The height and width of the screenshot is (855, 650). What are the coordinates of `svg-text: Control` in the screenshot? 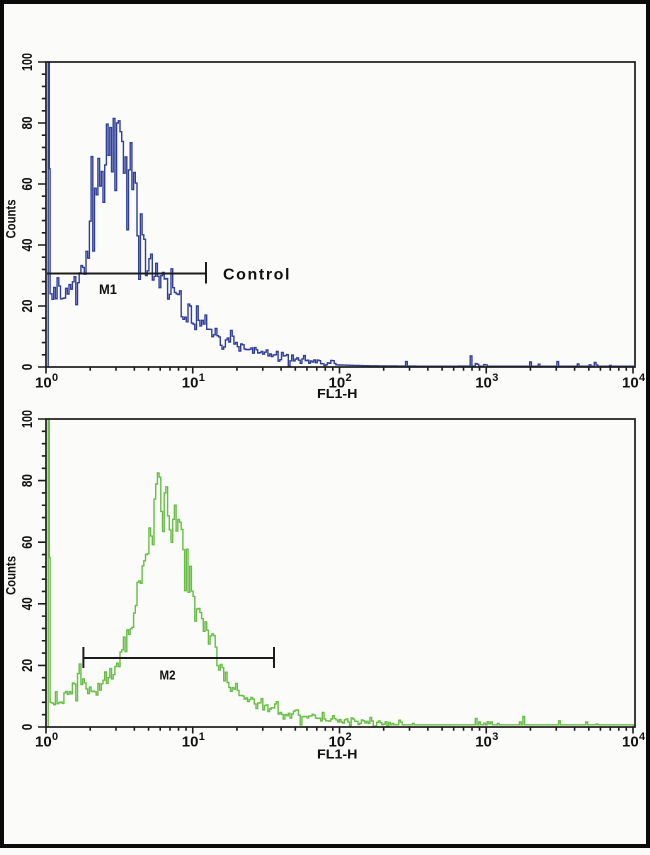 It's located at (257, 275).